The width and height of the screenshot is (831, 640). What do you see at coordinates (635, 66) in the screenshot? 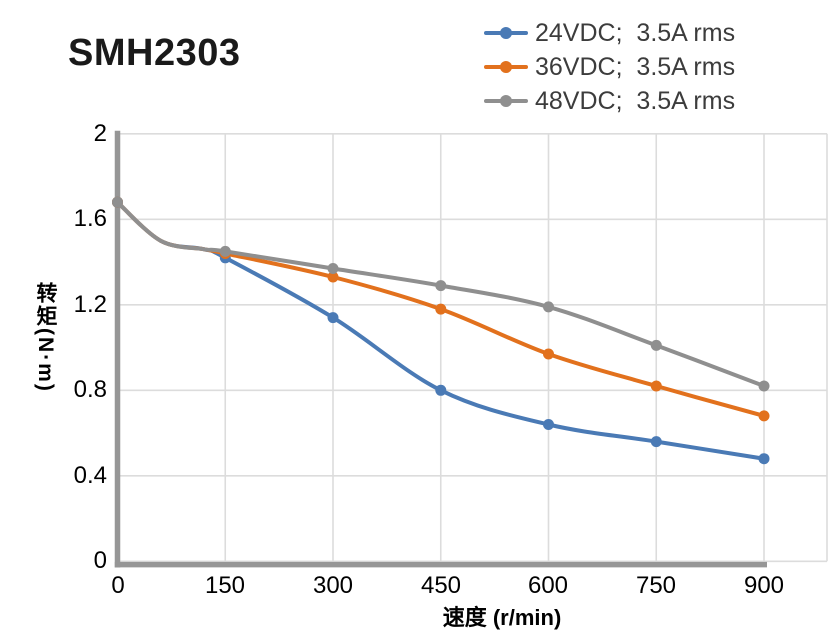
I see `legend-label: 36VDC; 3.5A rms` at bounding box center [635, 66].